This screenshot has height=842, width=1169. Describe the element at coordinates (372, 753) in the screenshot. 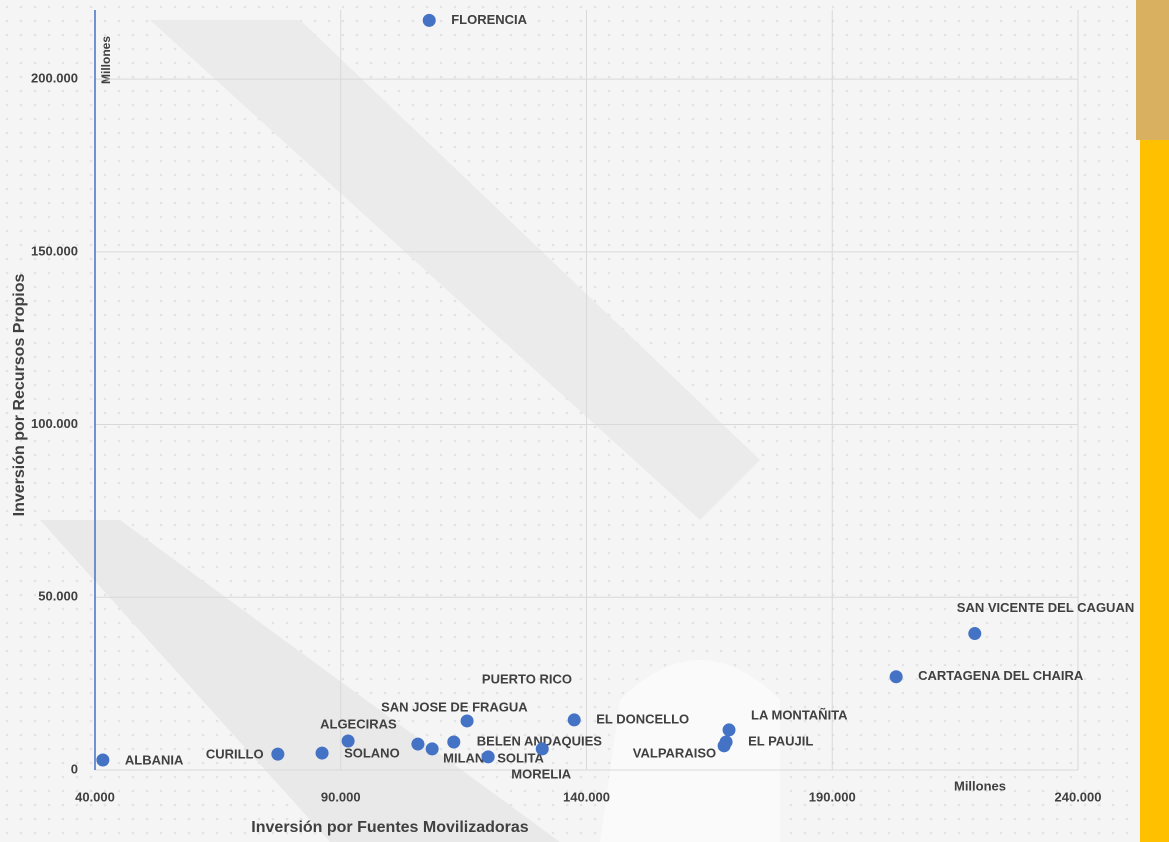

I see `point-label: SOLANO` at that location.